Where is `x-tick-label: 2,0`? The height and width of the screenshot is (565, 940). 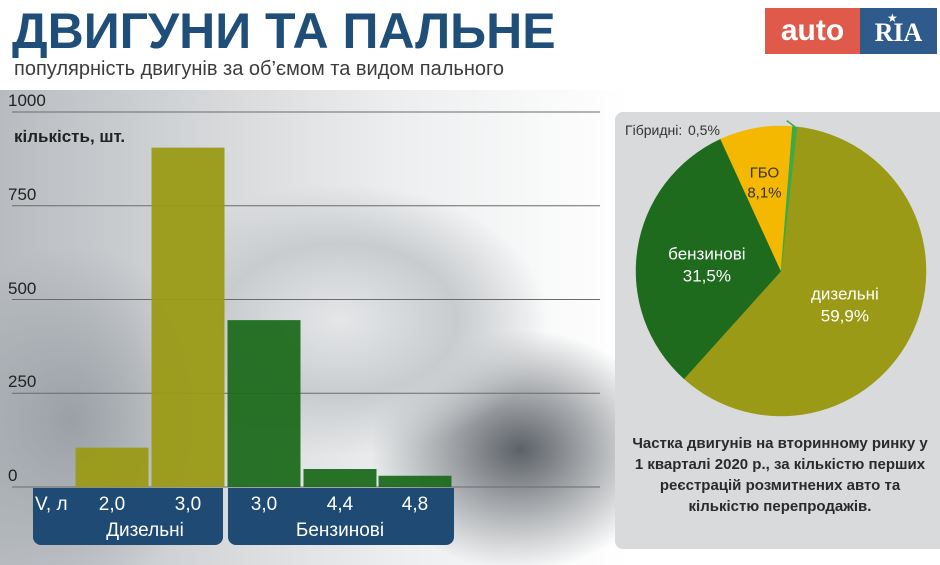 x-tick-label: 2,0 is located at coordinates (112, 504).